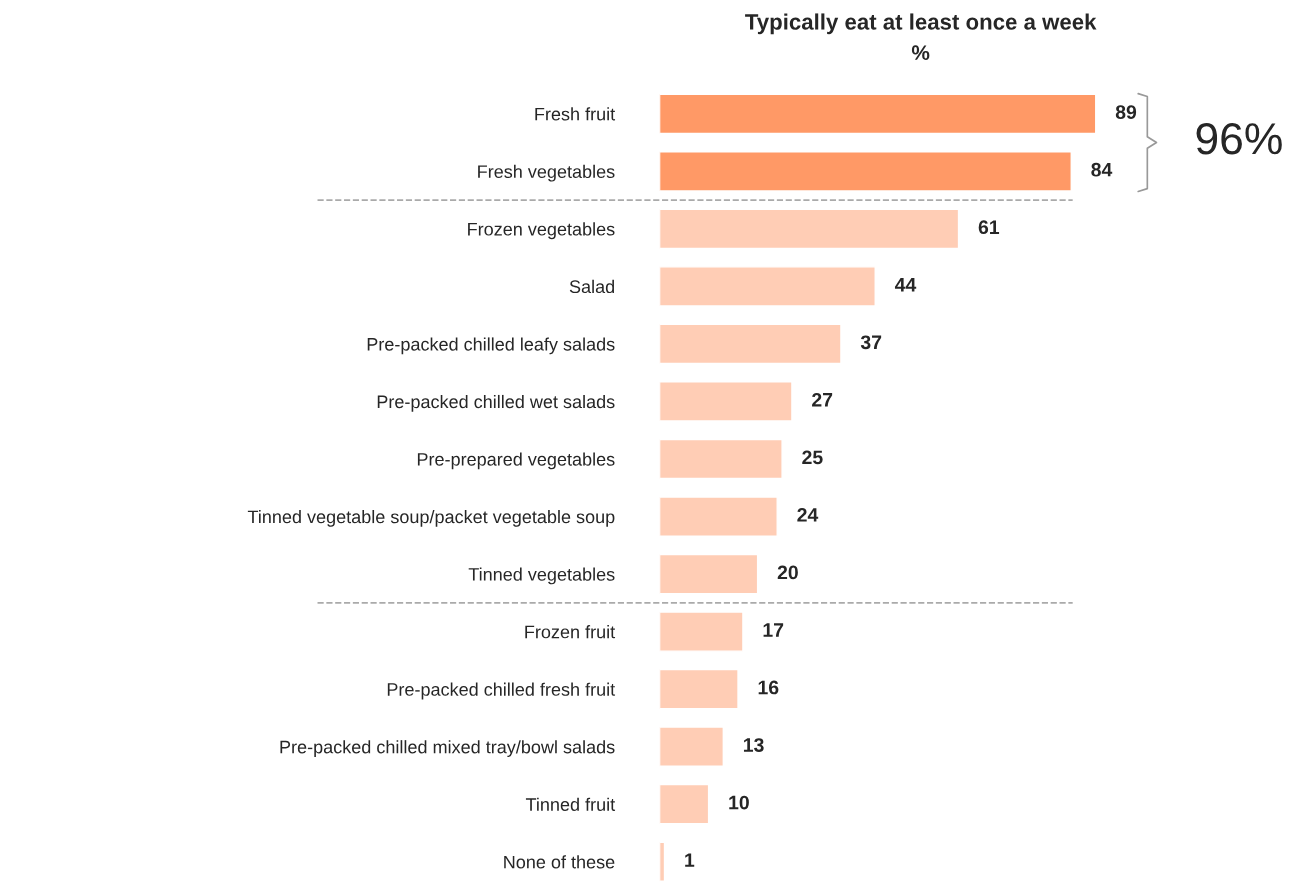 The height and width of the screenshot is (895, 1301). Describe the element at coordinates (541, 576) in the screenshot. I see `y-tick-label: Tinned vegetables` at that location.